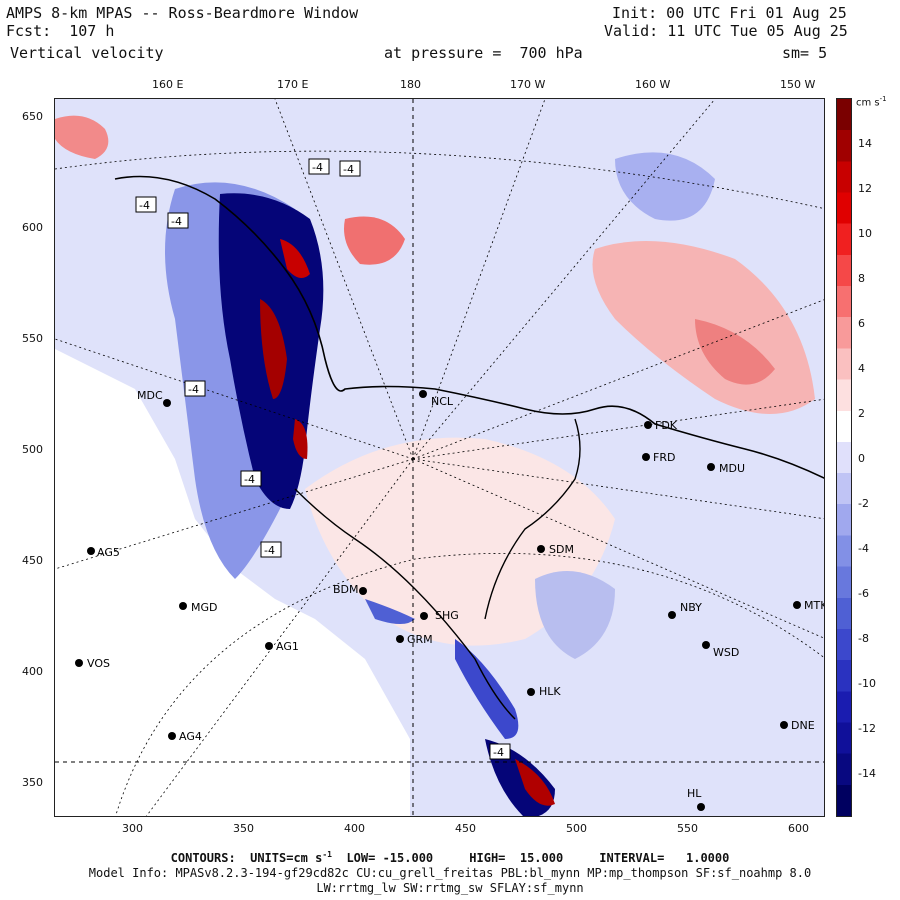 The image size is (900, 900). I want to click on colorbar-gradient, so click(844, 457).